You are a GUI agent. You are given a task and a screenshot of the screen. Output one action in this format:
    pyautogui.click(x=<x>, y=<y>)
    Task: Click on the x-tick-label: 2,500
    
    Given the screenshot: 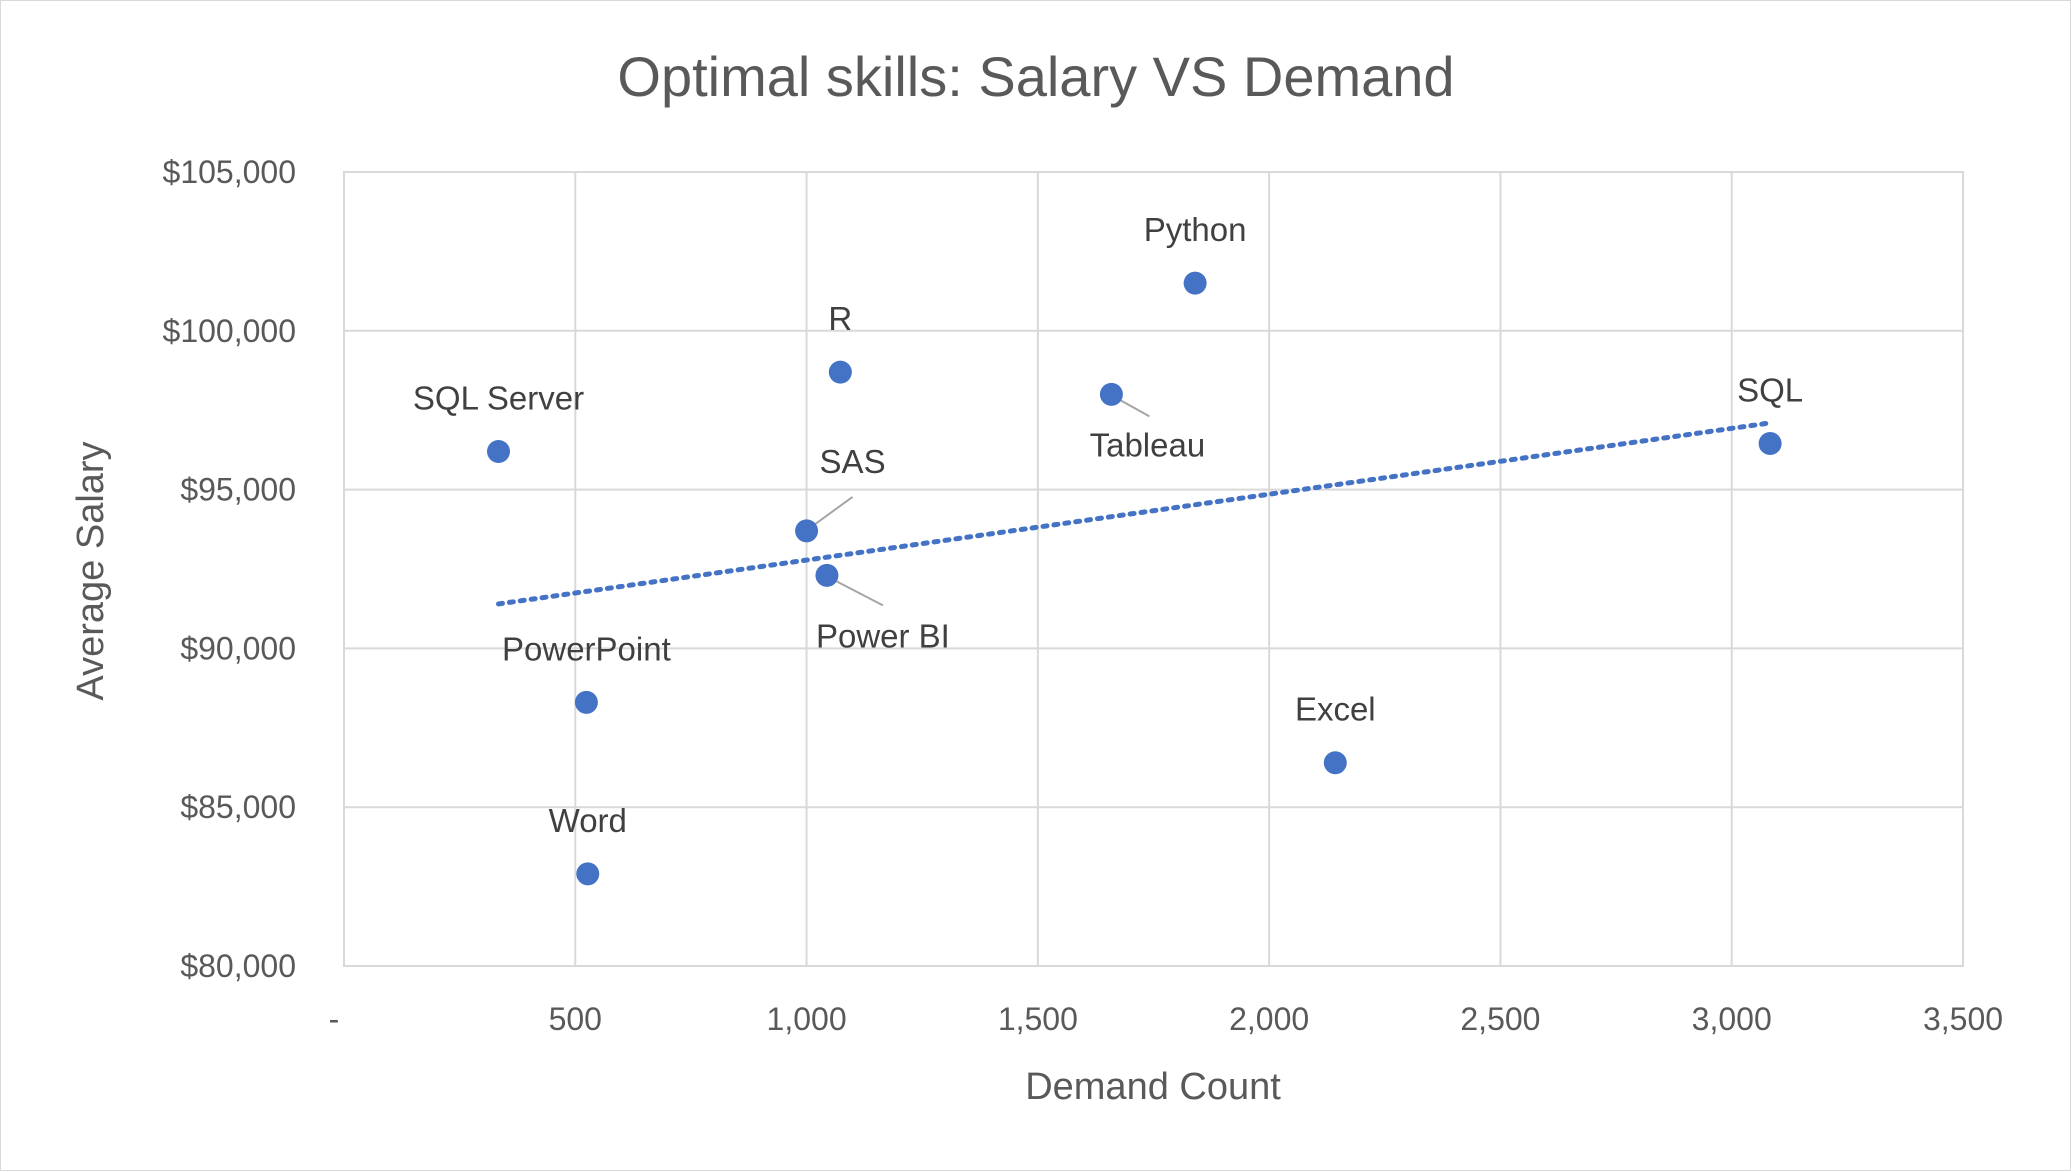 What is the action you would take?
    pyautogui.click(x=1500, y=1019)
    